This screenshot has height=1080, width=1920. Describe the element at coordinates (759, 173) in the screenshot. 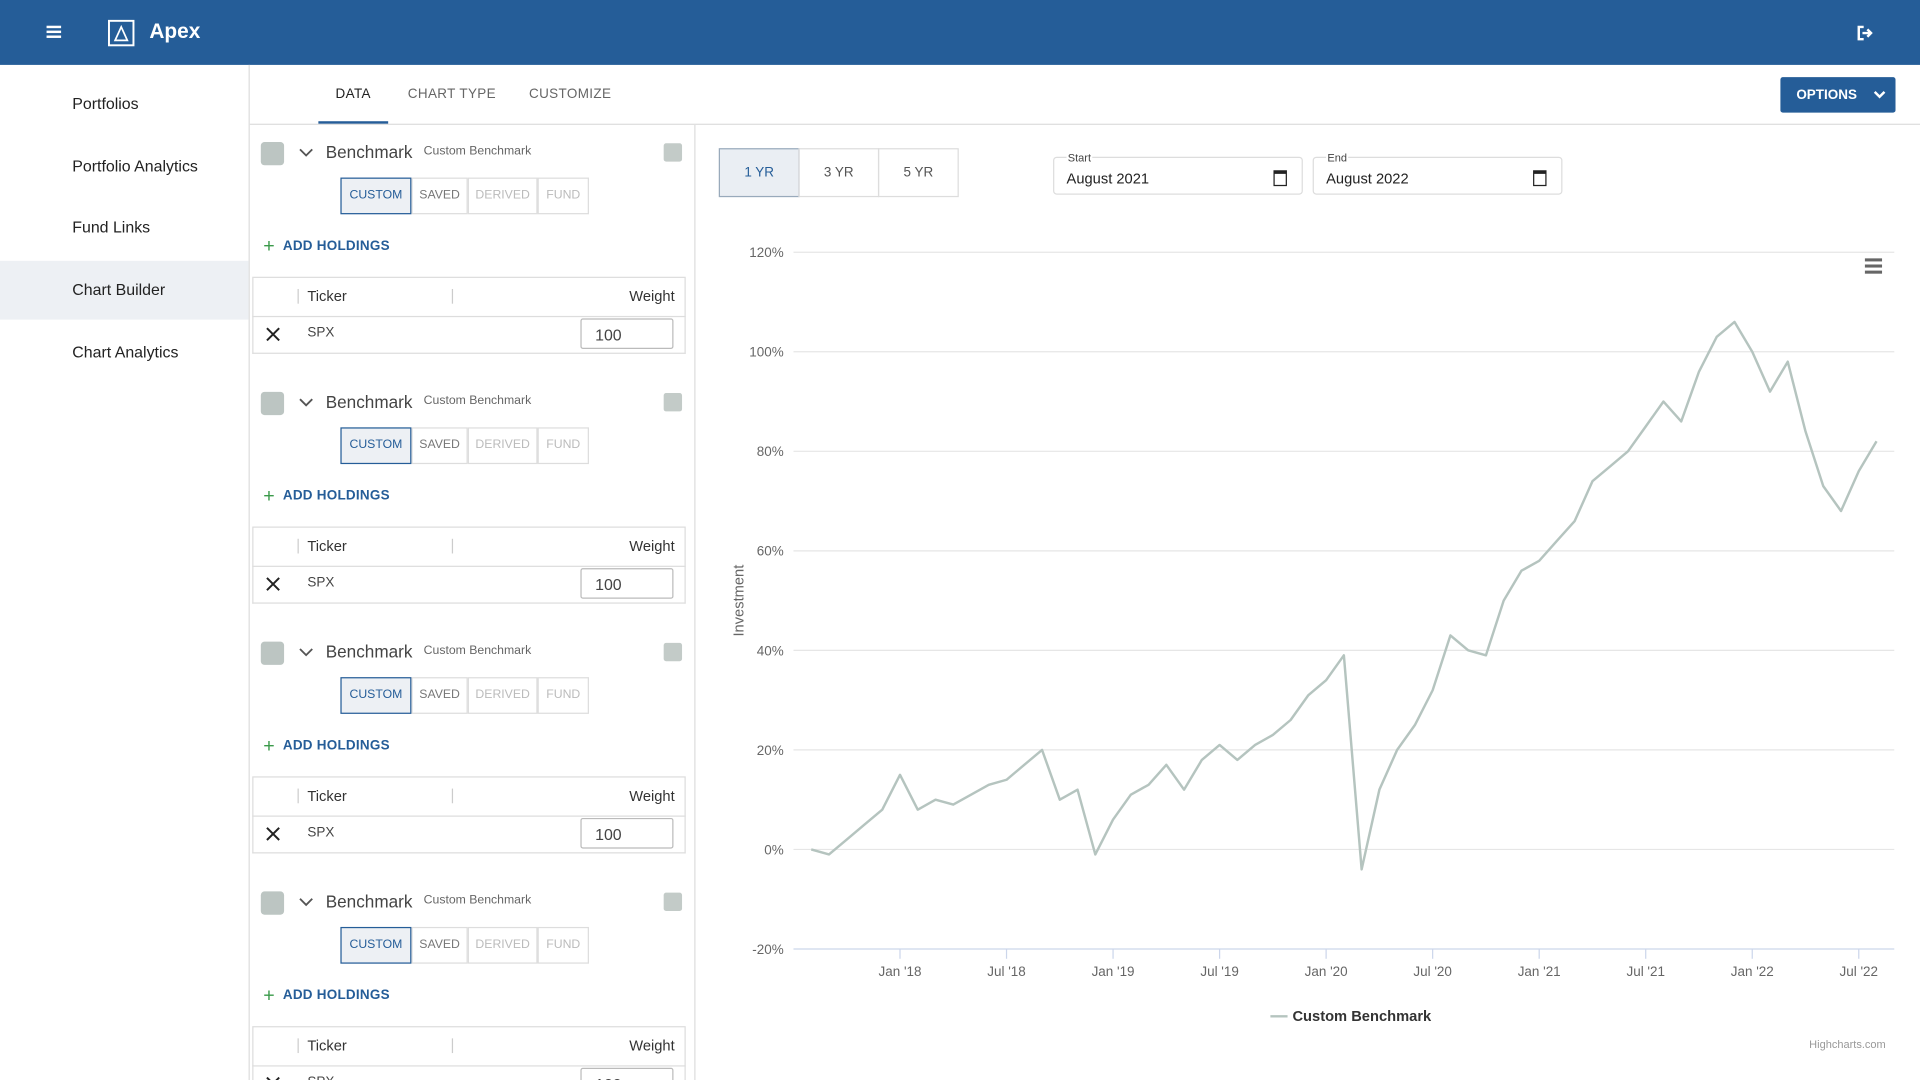

I see `range-button: 1 YR` at that location.